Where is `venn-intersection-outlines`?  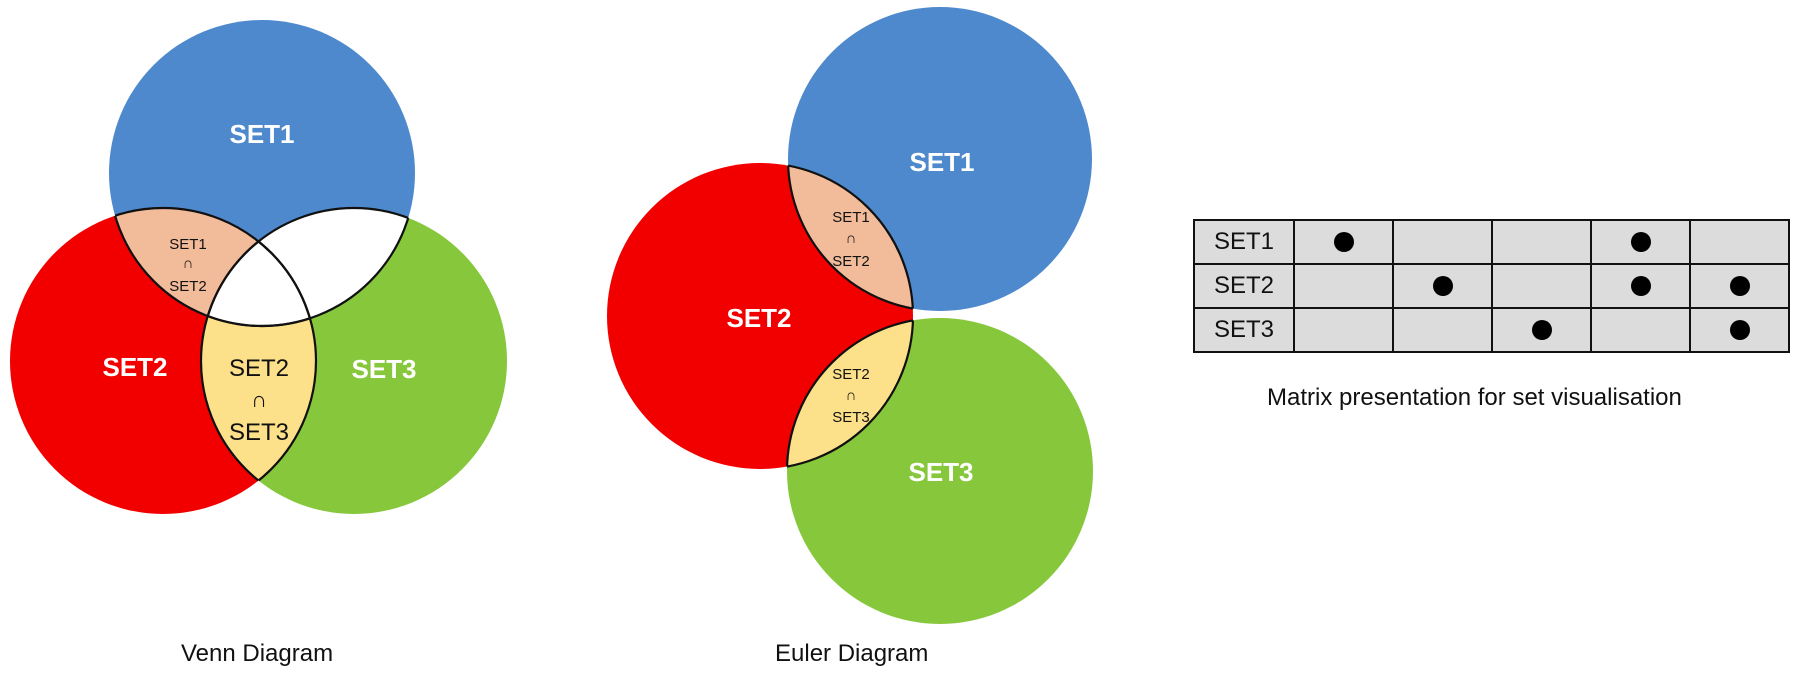 venn-intersection-outlines is located at coordinates (262, 360).